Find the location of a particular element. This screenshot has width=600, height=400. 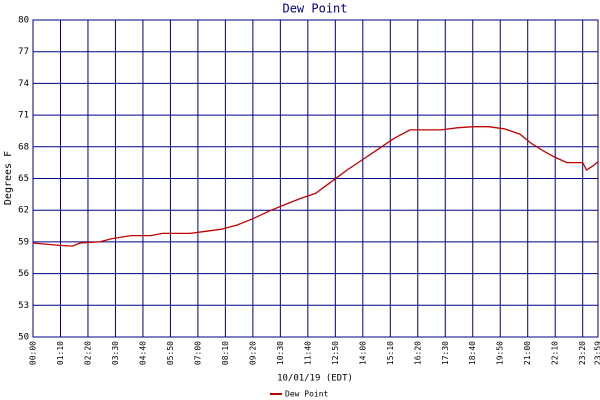

x-tick-label: 04:40 is located at coordinates (142, 353).